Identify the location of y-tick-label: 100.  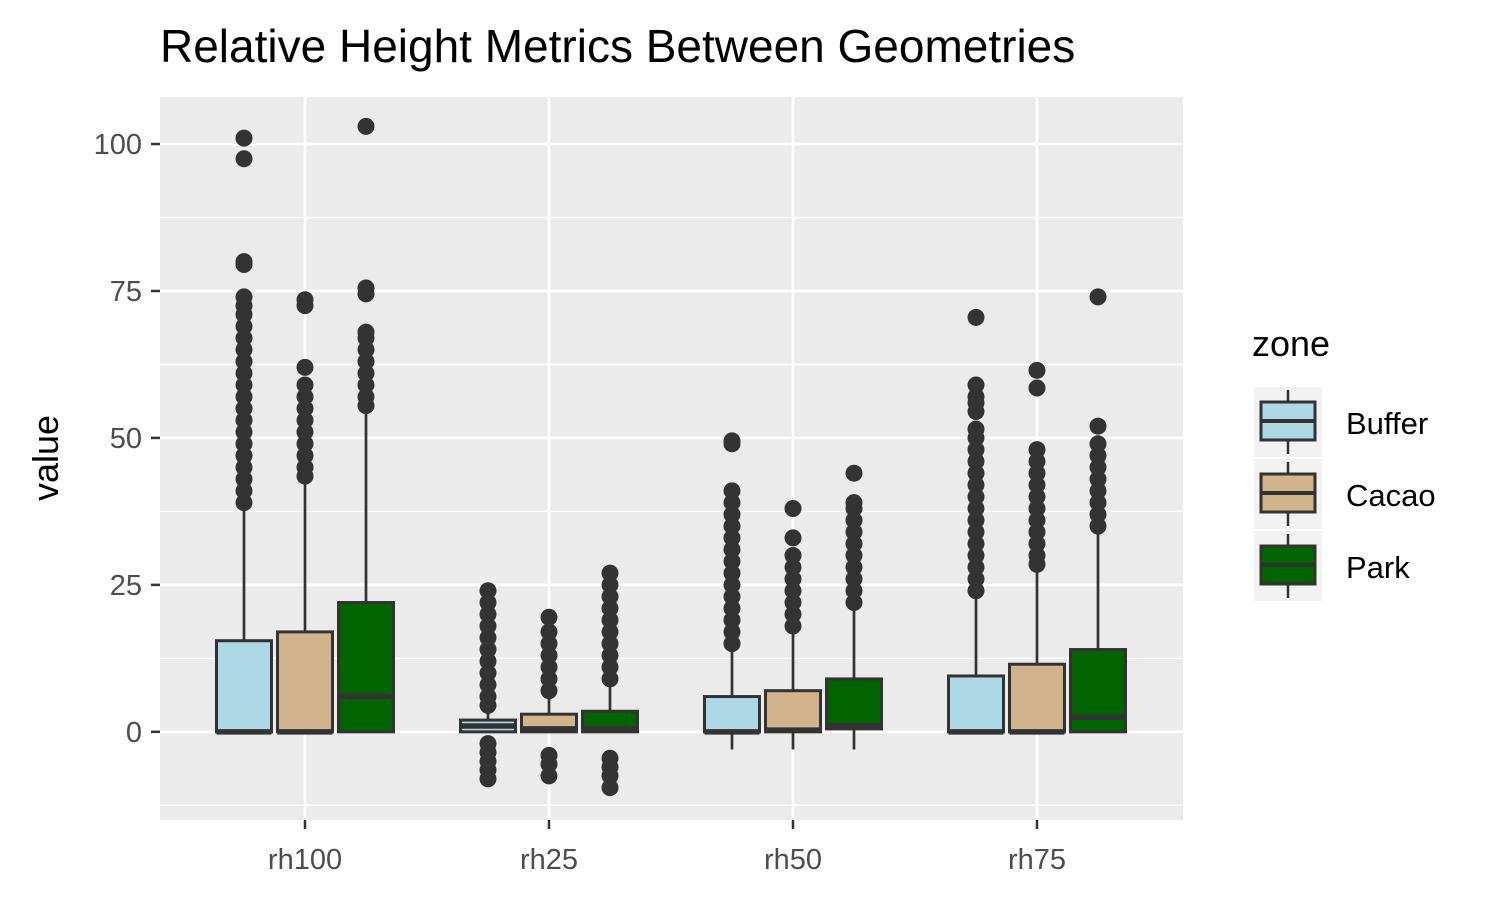
(118, 145).